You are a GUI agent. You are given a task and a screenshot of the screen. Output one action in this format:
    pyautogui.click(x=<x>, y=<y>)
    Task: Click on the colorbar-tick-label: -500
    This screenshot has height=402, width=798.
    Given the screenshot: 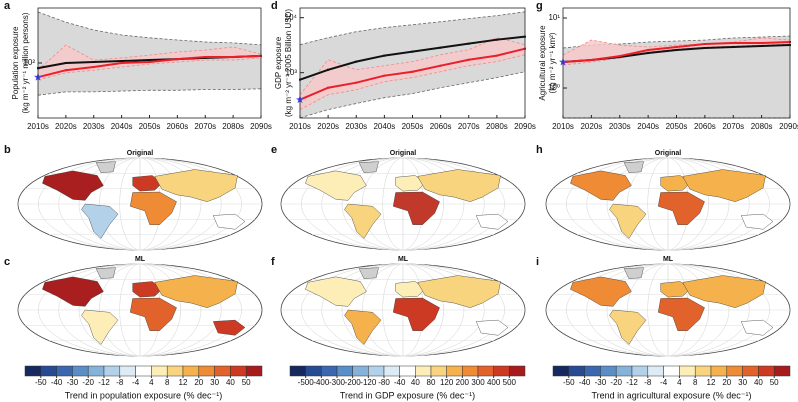 What is the action you would take?
    pyautogui.click(x=306, y=382)
    